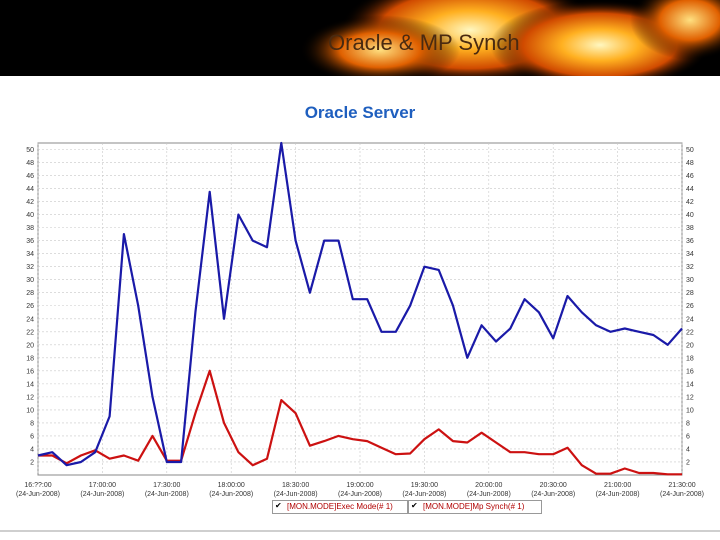 This screenshot has width=720, height=540. Describe the element at coordinates (690, 202) in the screenshot. I see `y-tick-label-right: 42` at that location.